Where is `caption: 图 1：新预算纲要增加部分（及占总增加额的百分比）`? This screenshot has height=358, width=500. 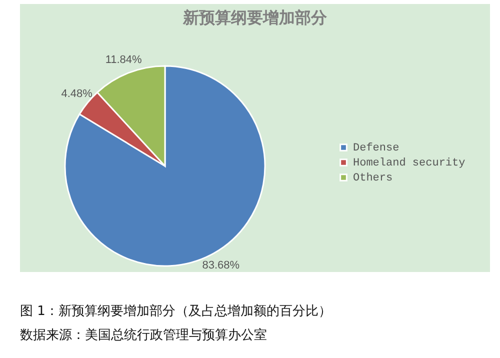
caption: 图 1：新预算纲要增加部分（及占总增加额的百分比） is located at coordinates (176, 312).